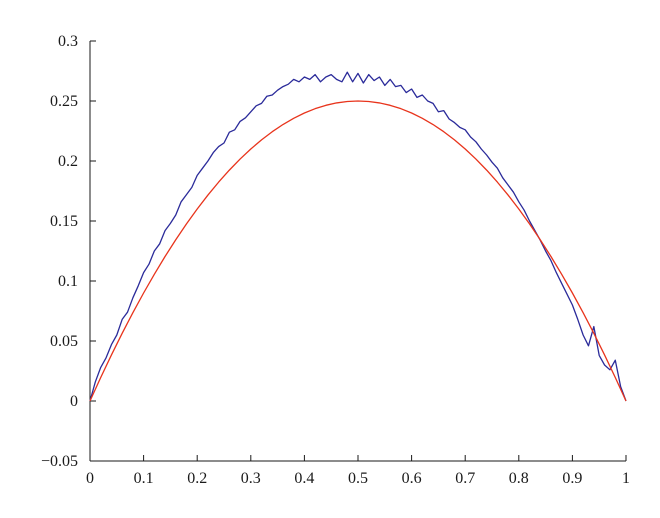 The height and width of the screenshot is (518, 660). I want to click on y-tick-label: 0.3, so click(68, 41).